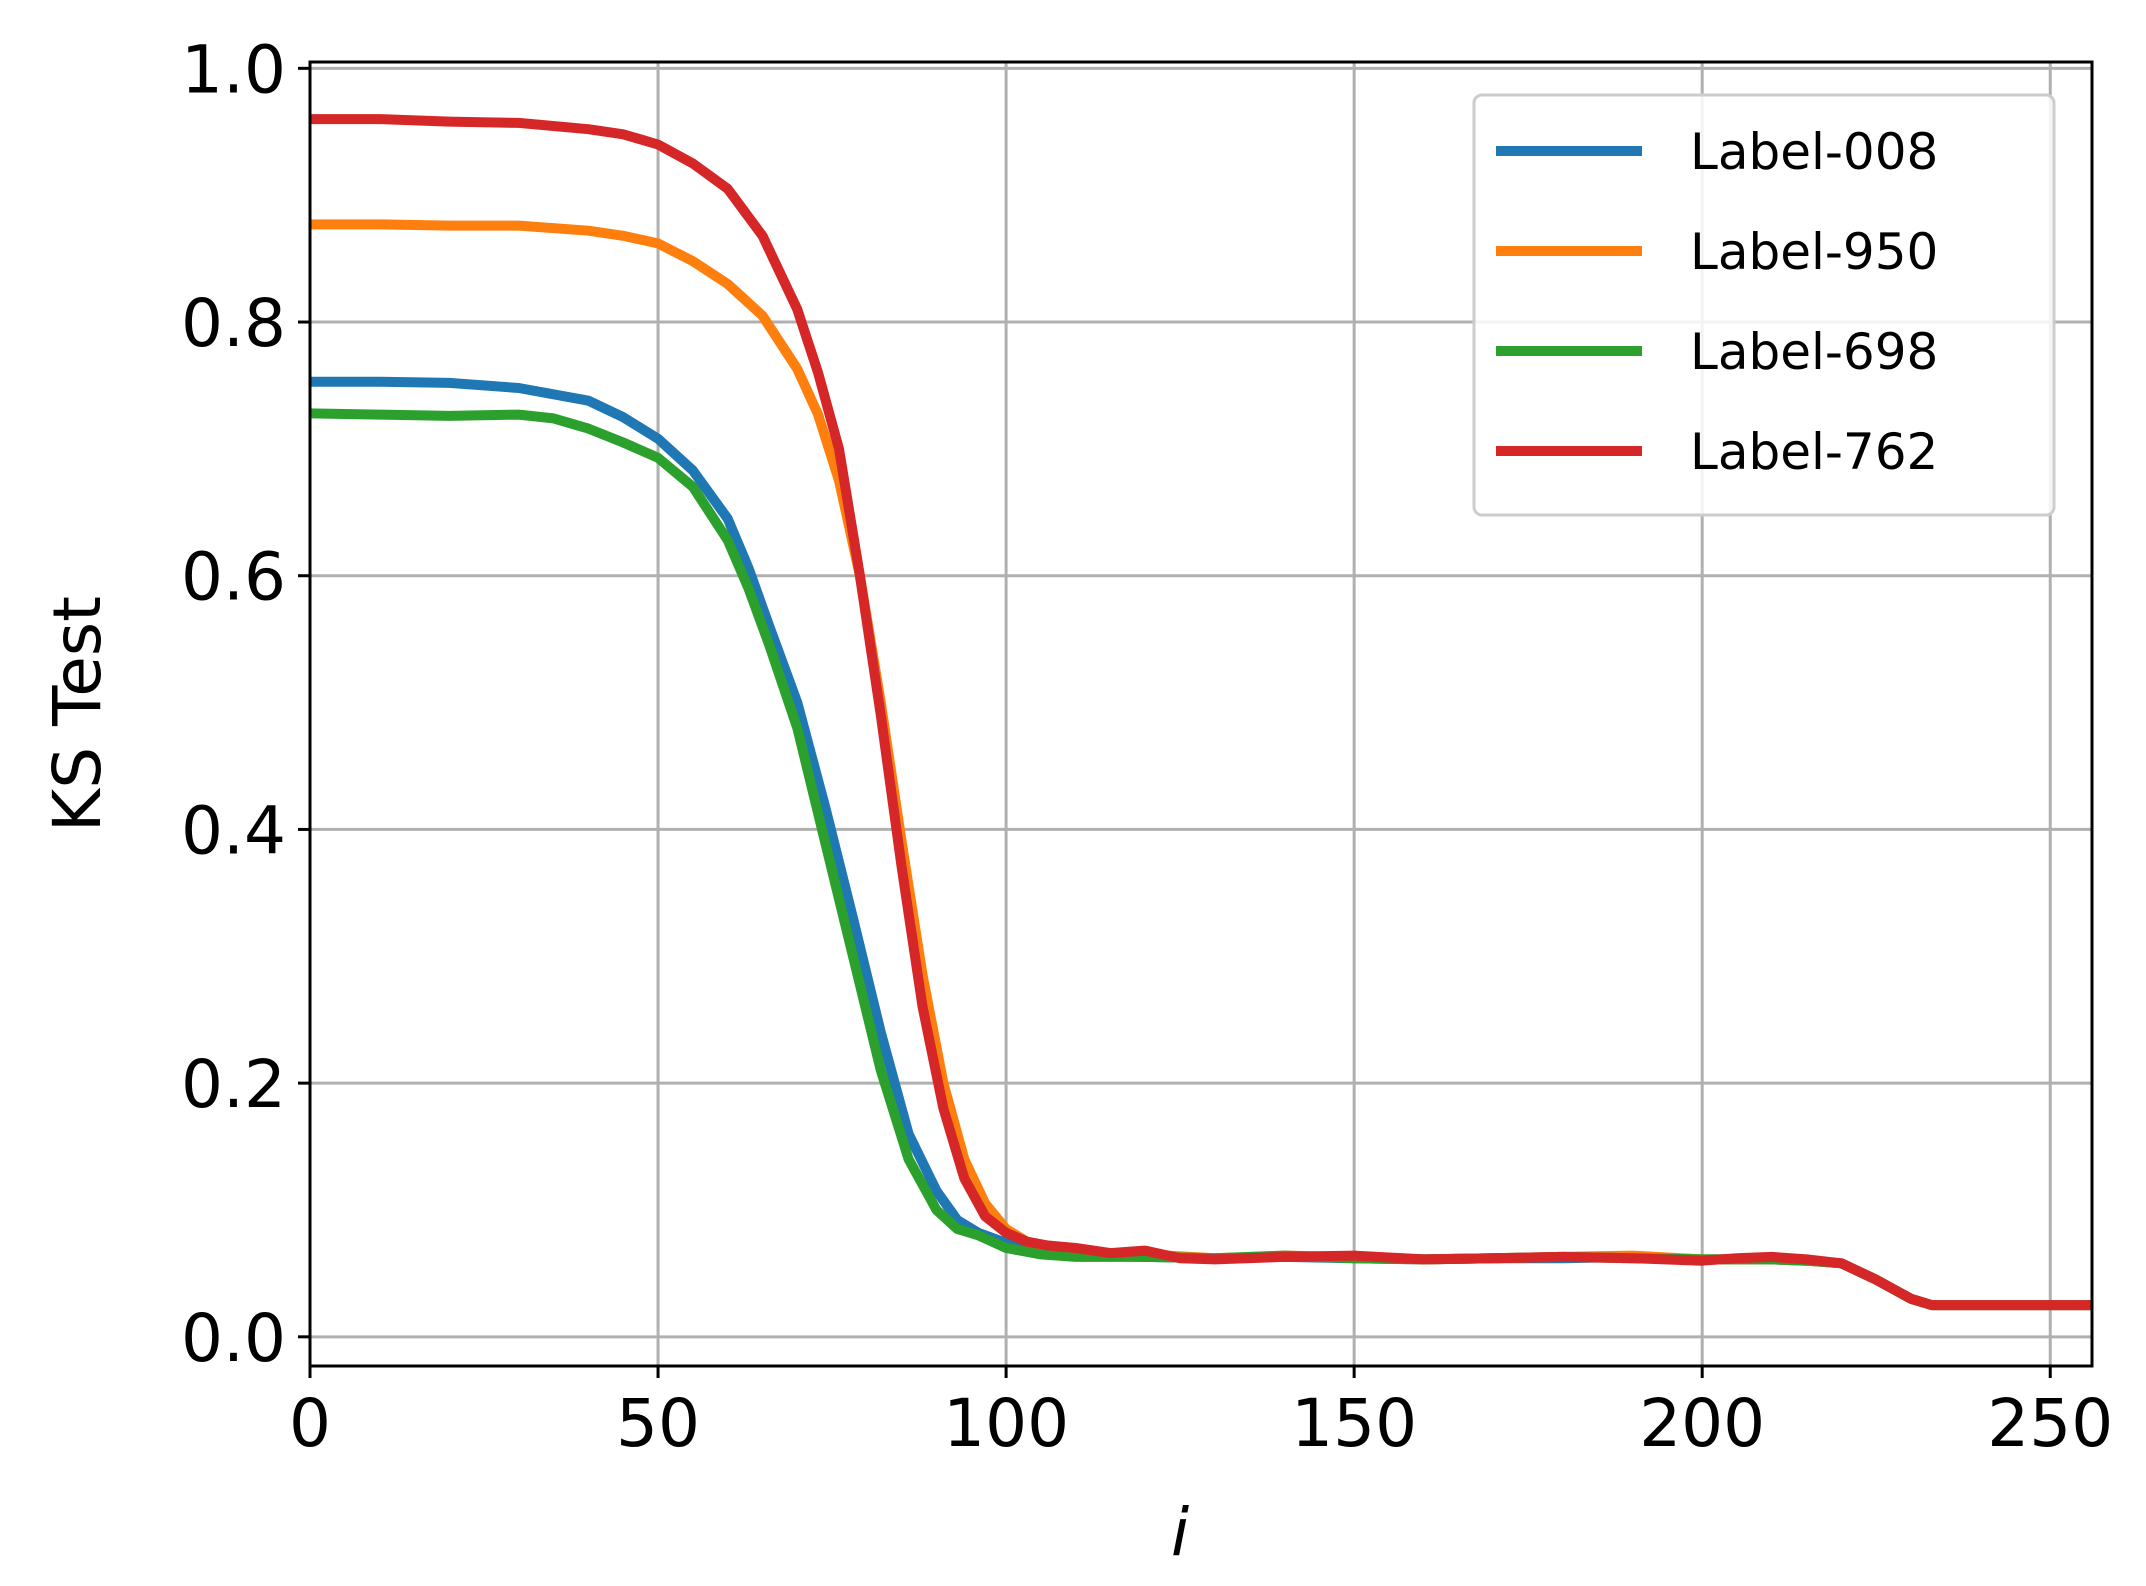  Describe the element at coordinates (310, 1423) in the screenshot. I see `x-tick-label: 0` at that location.